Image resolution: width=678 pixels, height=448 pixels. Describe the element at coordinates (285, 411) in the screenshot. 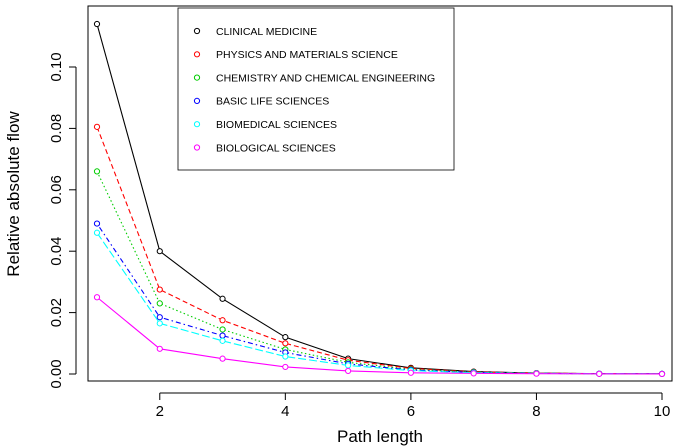

I see `x-tick-label-4: 4` at that location.